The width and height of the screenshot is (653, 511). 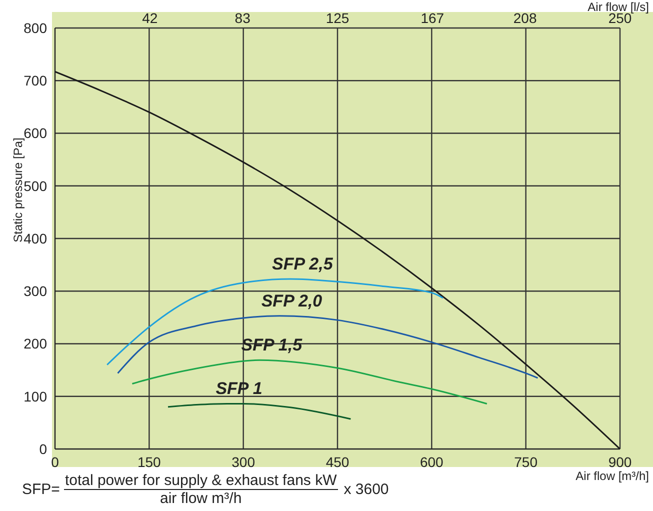 What do you see at coordinates (36, 80) in the screenshot?
I see `y-tick-label: 700` at bounding box center [36, 80].